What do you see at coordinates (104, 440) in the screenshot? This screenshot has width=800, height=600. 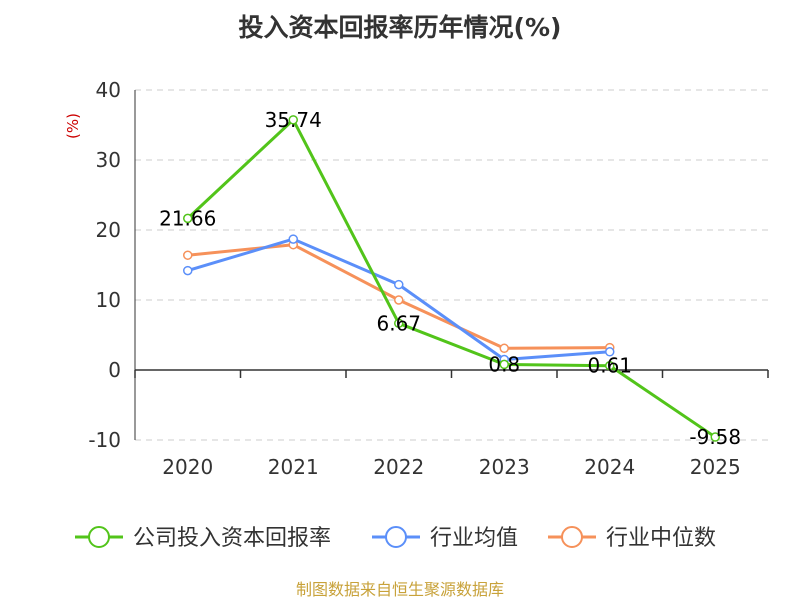 I see `y-tick-label: -10` at bounding box center [104, 440].